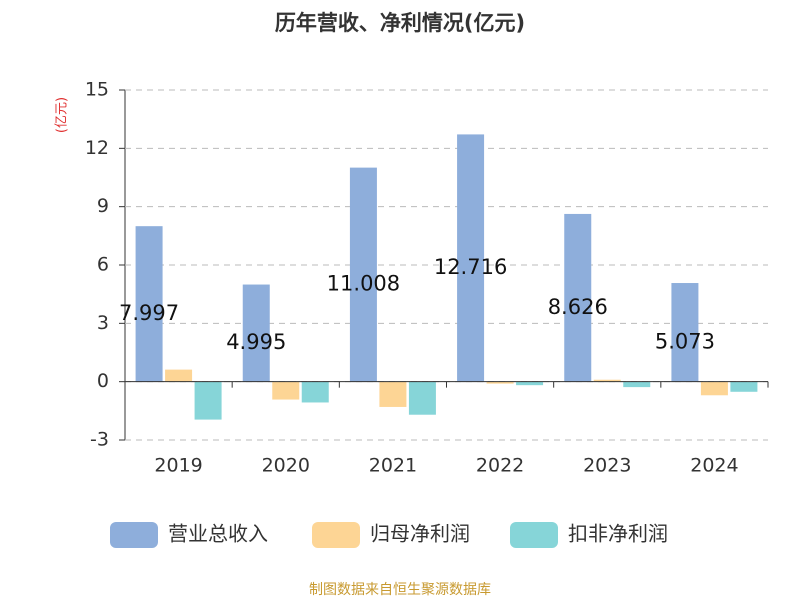  I want to click on data-label: 5.073, so click(685, 341).